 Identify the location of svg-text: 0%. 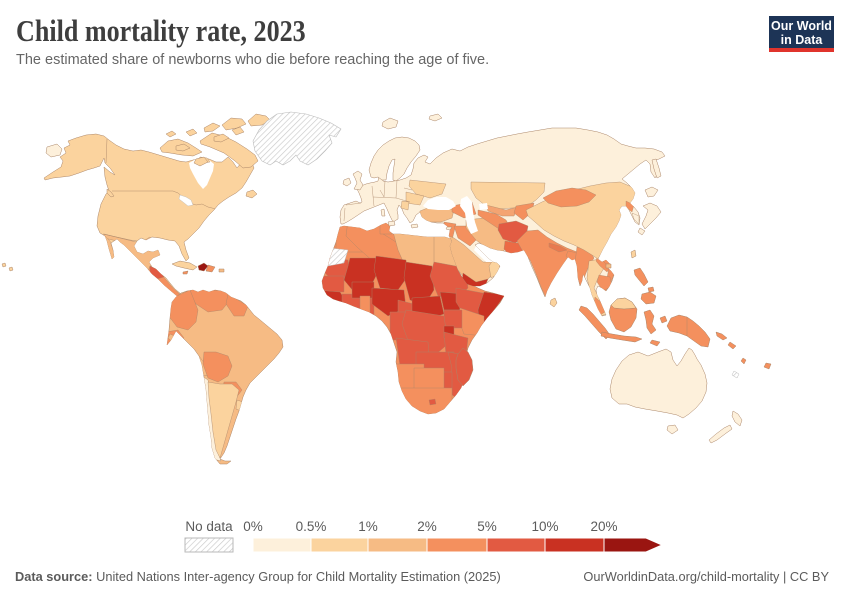
(253, 526).